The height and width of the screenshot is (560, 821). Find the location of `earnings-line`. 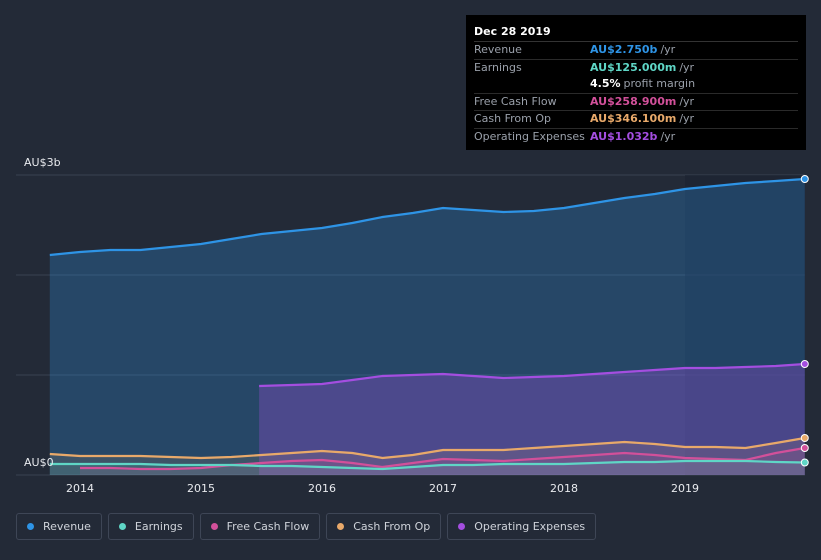

earnings-line is located at coordinates (427, 465).